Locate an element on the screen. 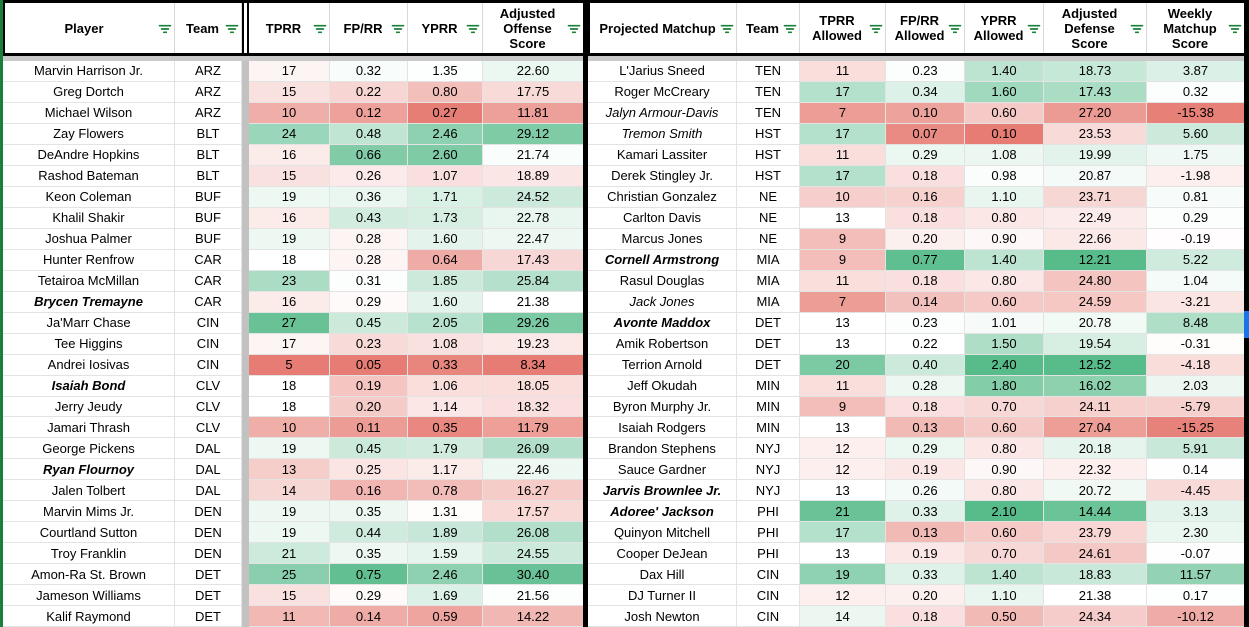  cell-weekly: 3.87 is located at coordinates (1195, 71).